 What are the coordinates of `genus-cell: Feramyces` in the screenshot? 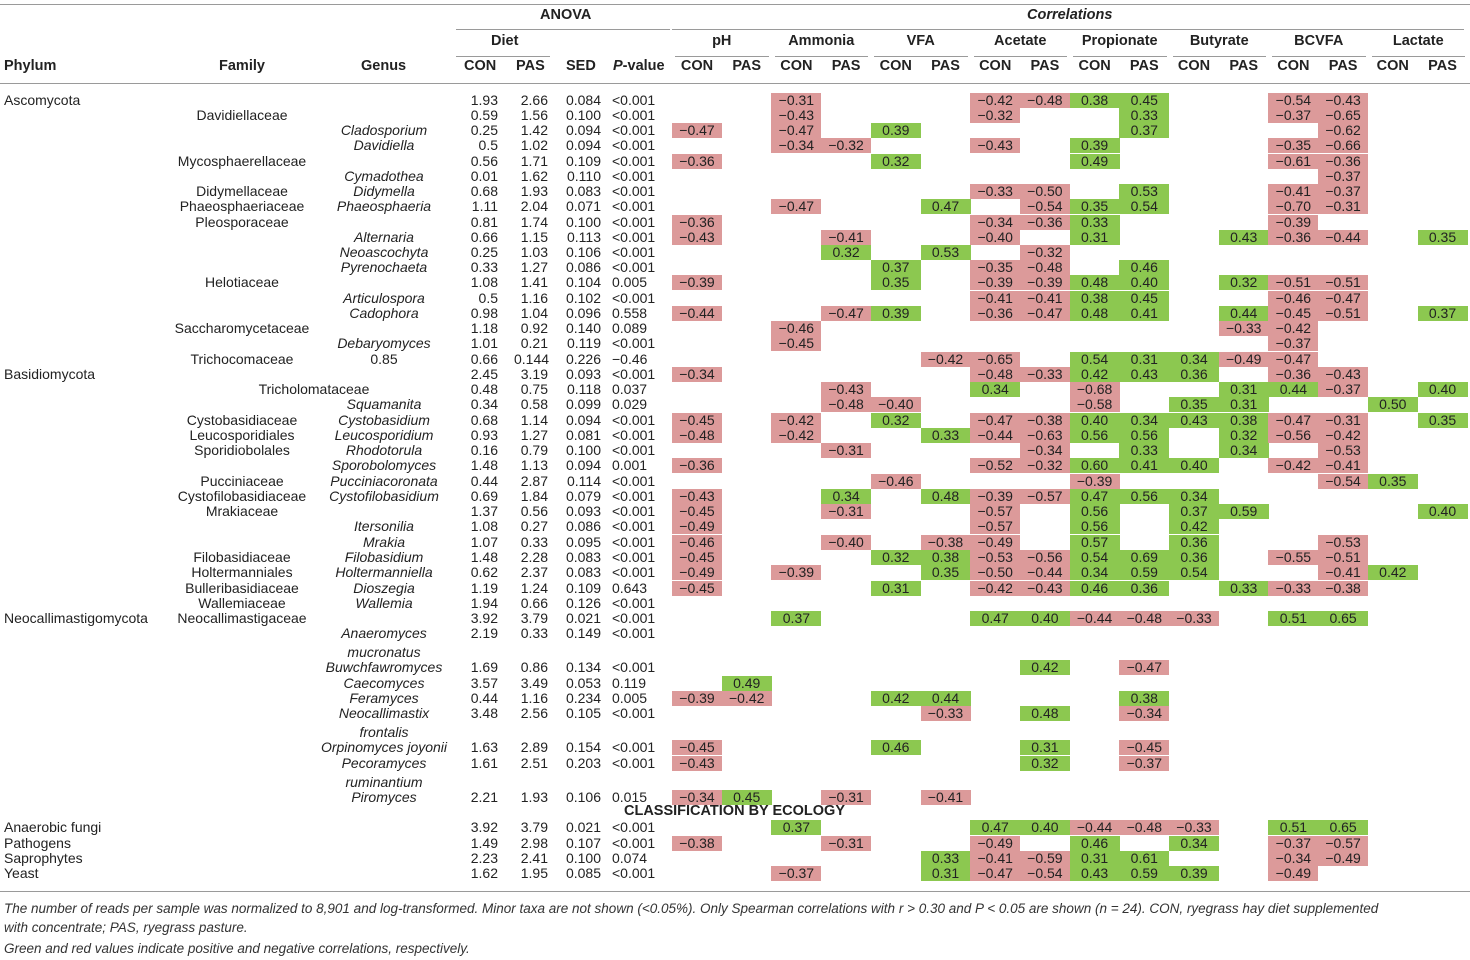 It's located at (384, 698).